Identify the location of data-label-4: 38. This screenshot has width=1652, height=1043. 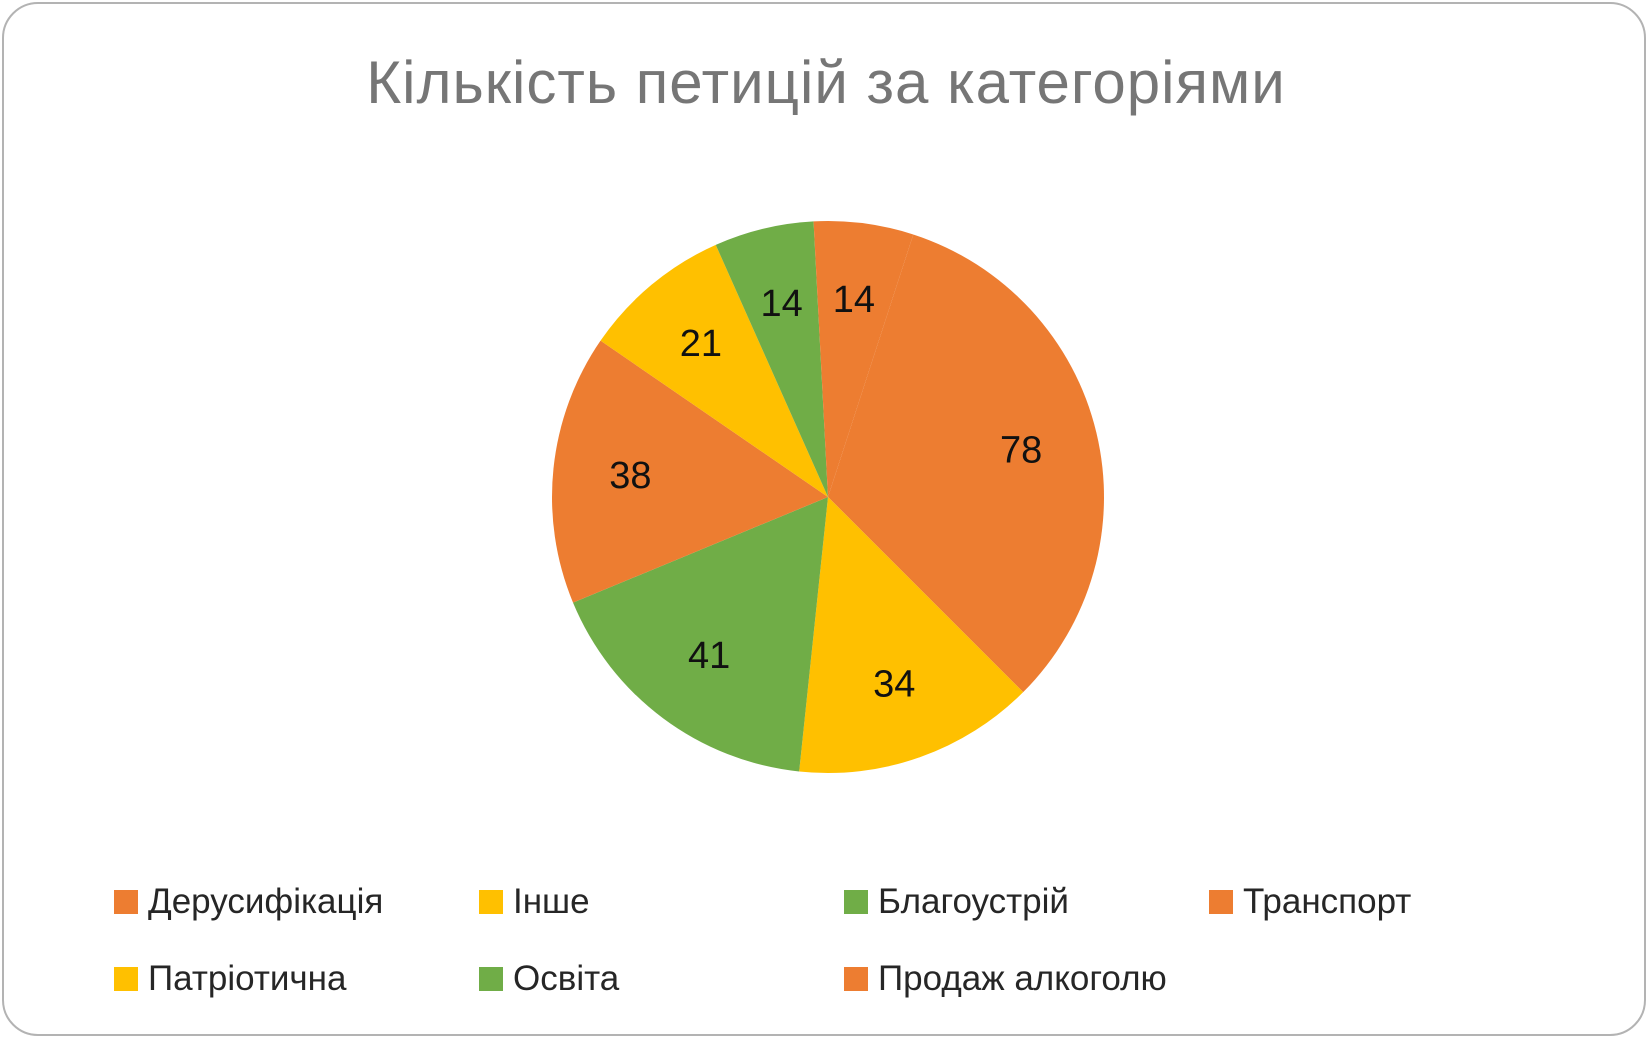
(630, 476).